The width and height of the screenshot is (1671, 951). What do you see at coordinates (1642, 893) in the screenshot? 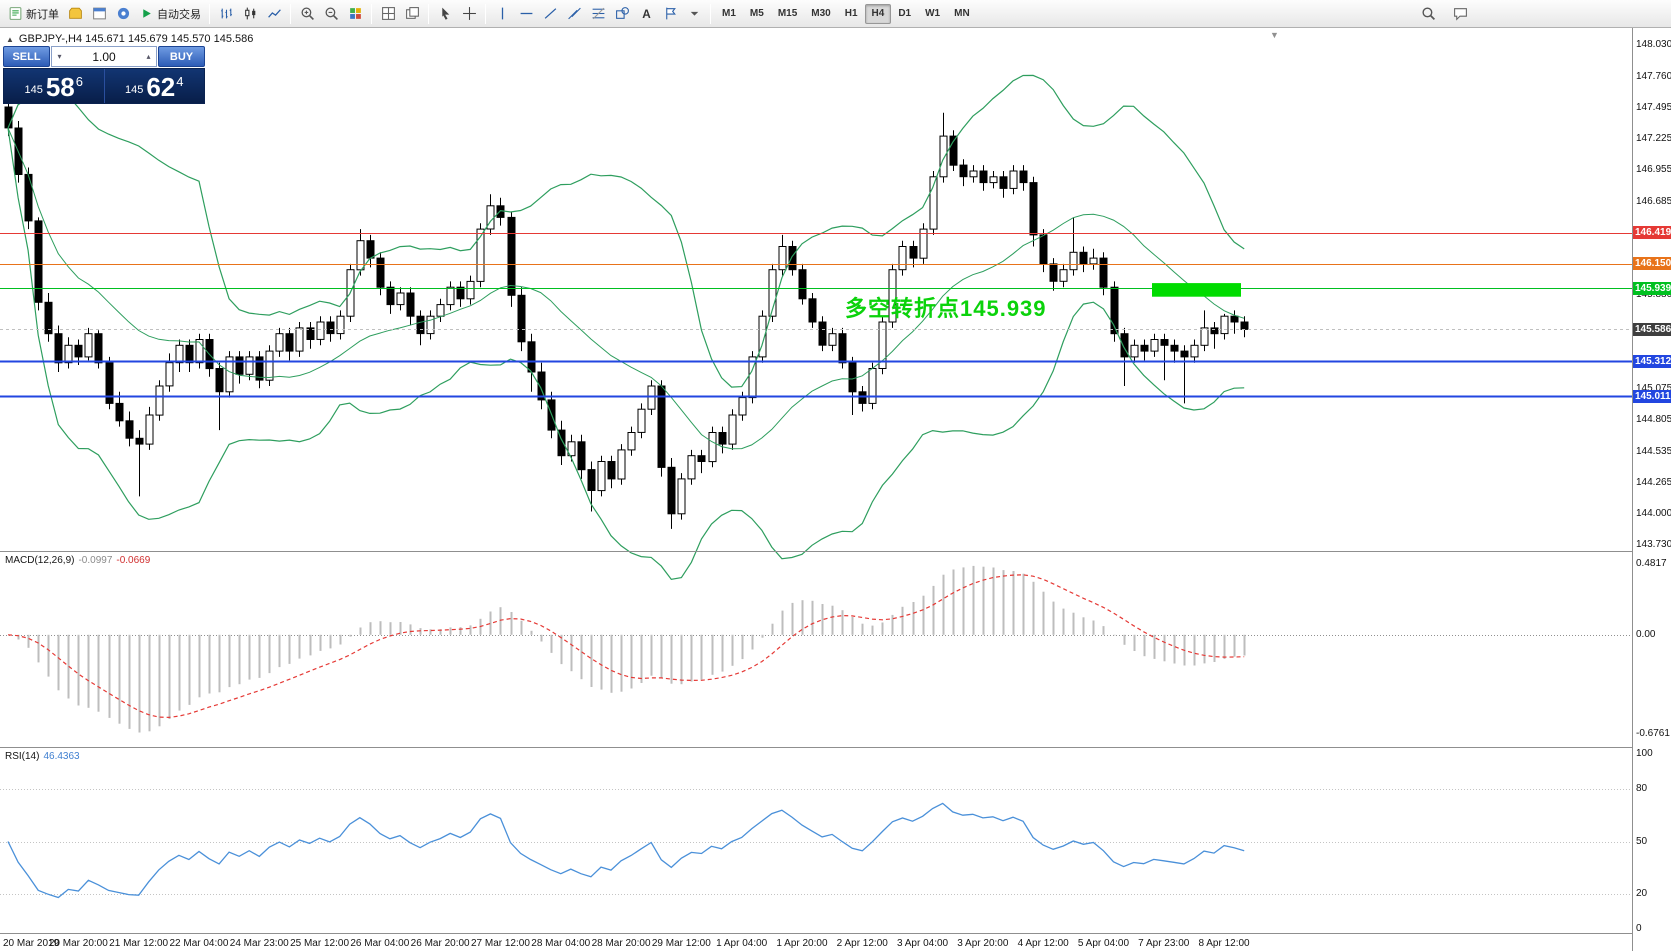
I see `rsi-scale-label: 20` at bounding box center [1642, 893].